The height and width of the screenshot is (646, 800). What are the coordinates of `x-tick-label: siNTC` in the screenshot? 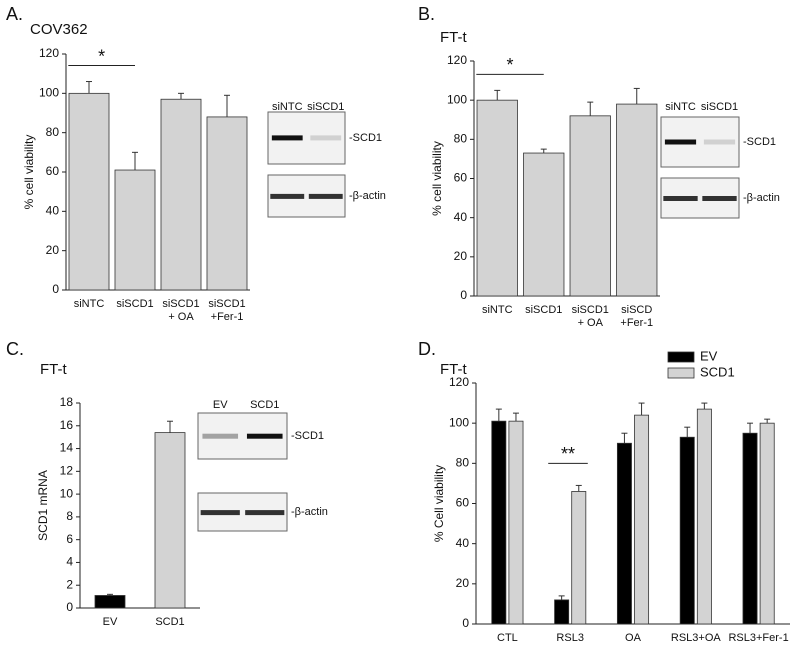 It's located at (497, 310).